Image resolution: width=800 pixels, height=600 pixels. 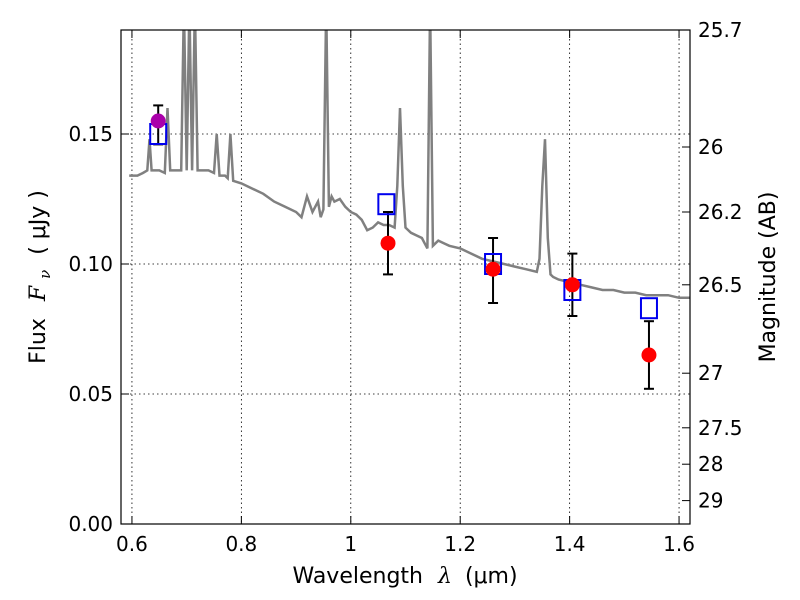 I want to click on x-axis-label-units: (μm), so click(x=491, y=576).